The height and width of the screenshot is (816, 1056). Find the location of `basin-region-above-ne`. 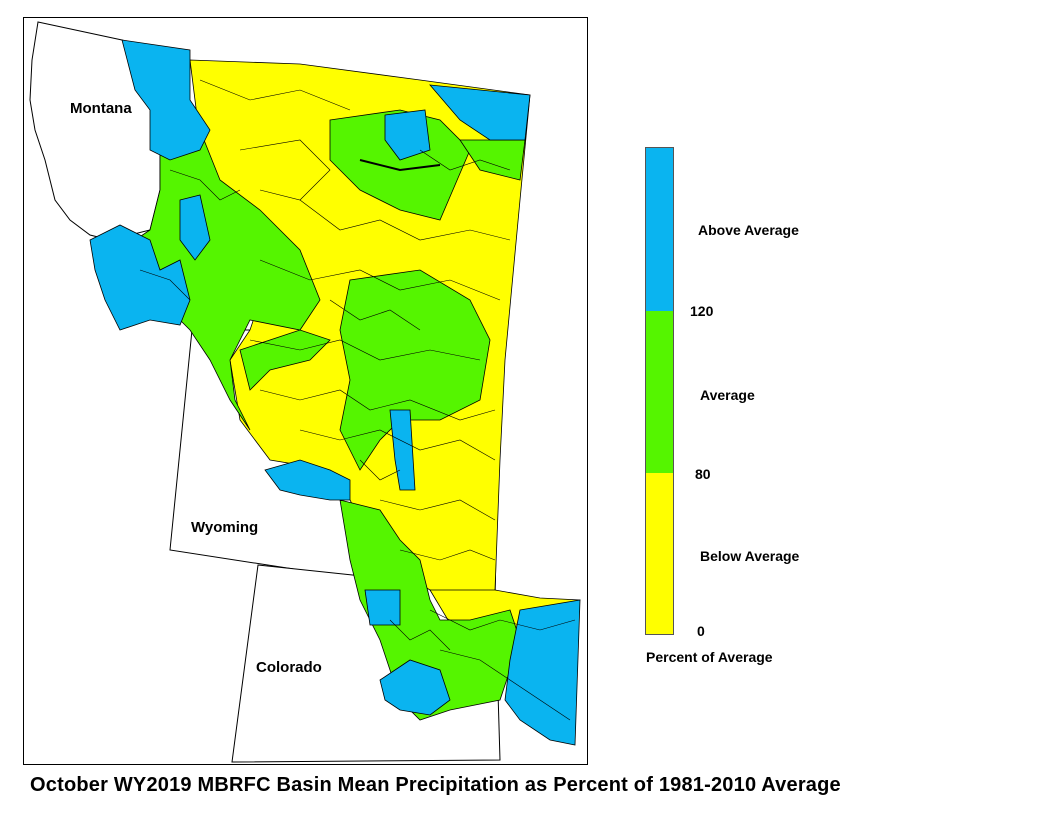

basin-region-above-ne is located at coordinates (480, 112).